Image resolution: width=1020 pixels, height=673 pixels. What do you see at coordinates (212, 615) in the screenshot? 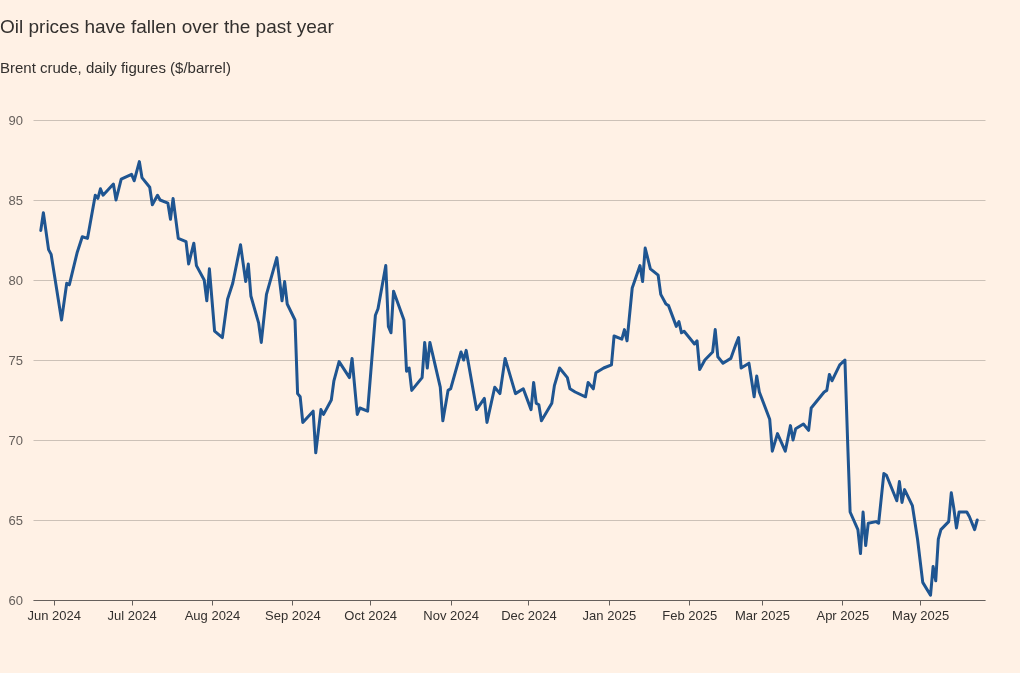
I see `x-tick-label: Aug 2024` at bounding box center [212, 615].